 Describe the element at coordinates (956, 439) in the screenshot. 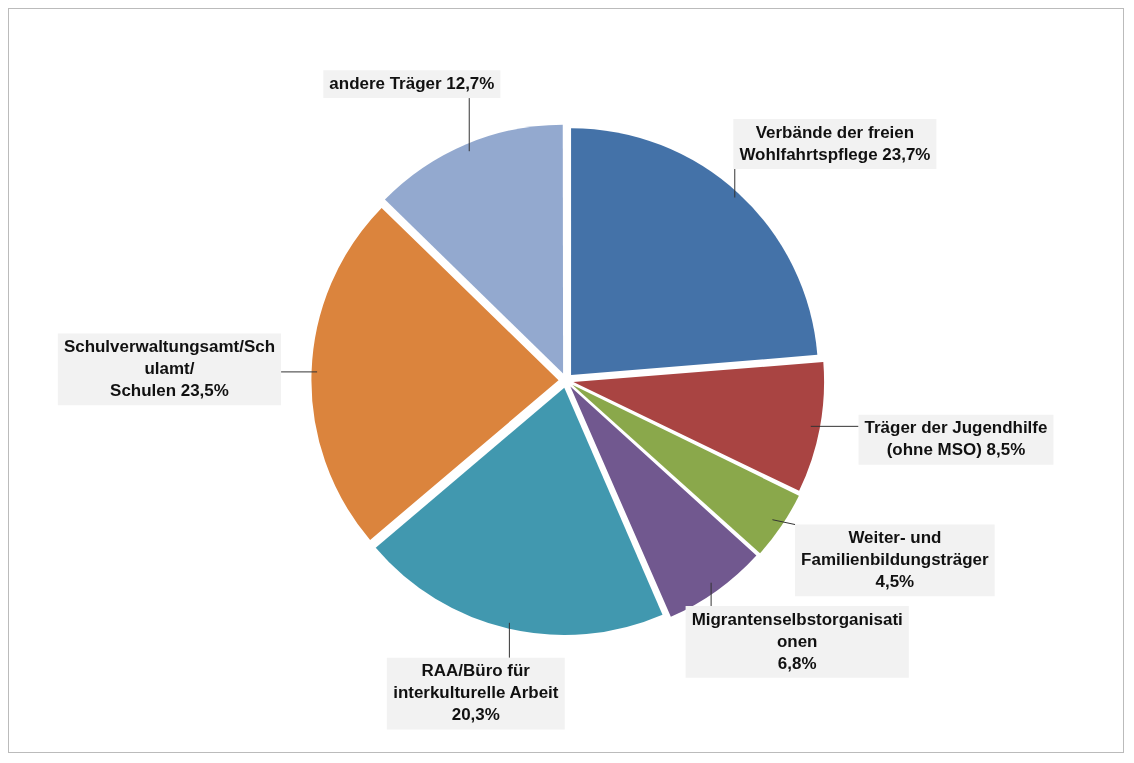

I see `slice-label: Träger der Jugendhilfe (ohne MSO) 8,5%` at that location.